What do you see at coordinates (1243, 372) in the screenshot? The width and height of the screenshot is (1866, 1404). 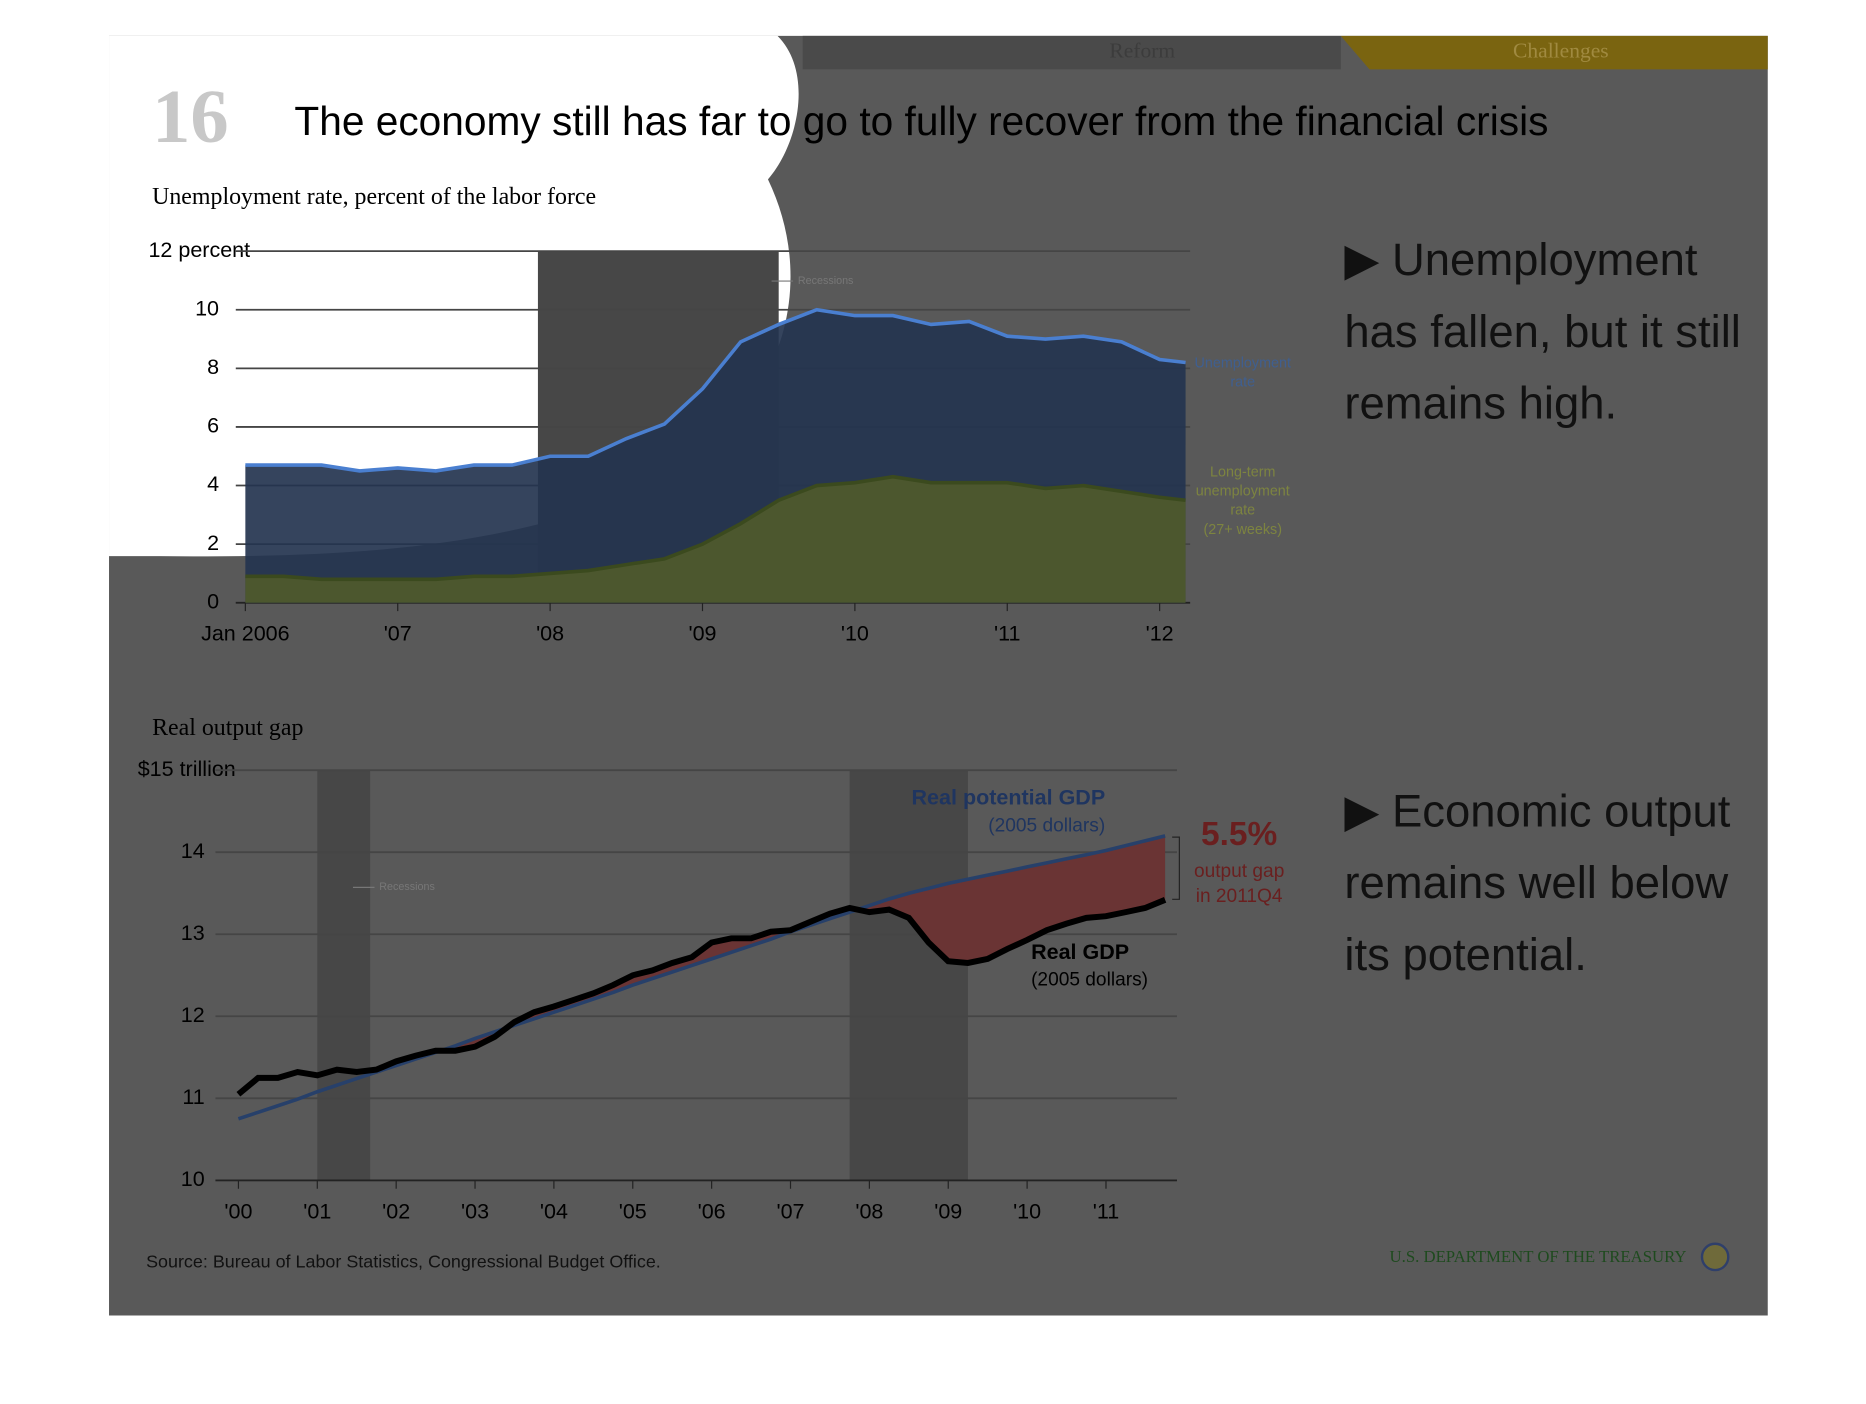 I see `series-label: Unemployment rate` at bounding box center [1243, 372].